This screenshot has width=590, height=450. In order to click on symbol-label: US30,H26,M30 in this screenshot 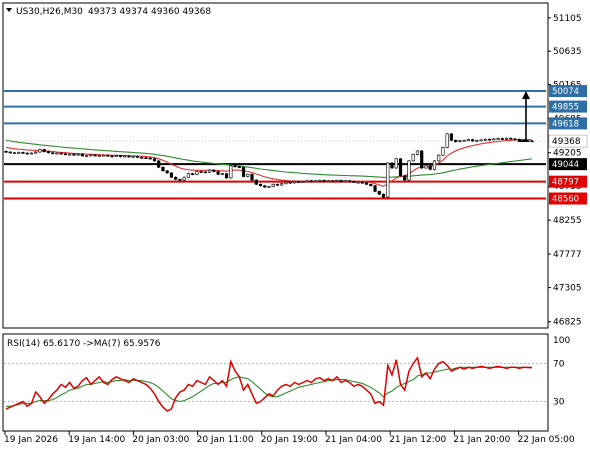, I will do `click(49, 12)`.